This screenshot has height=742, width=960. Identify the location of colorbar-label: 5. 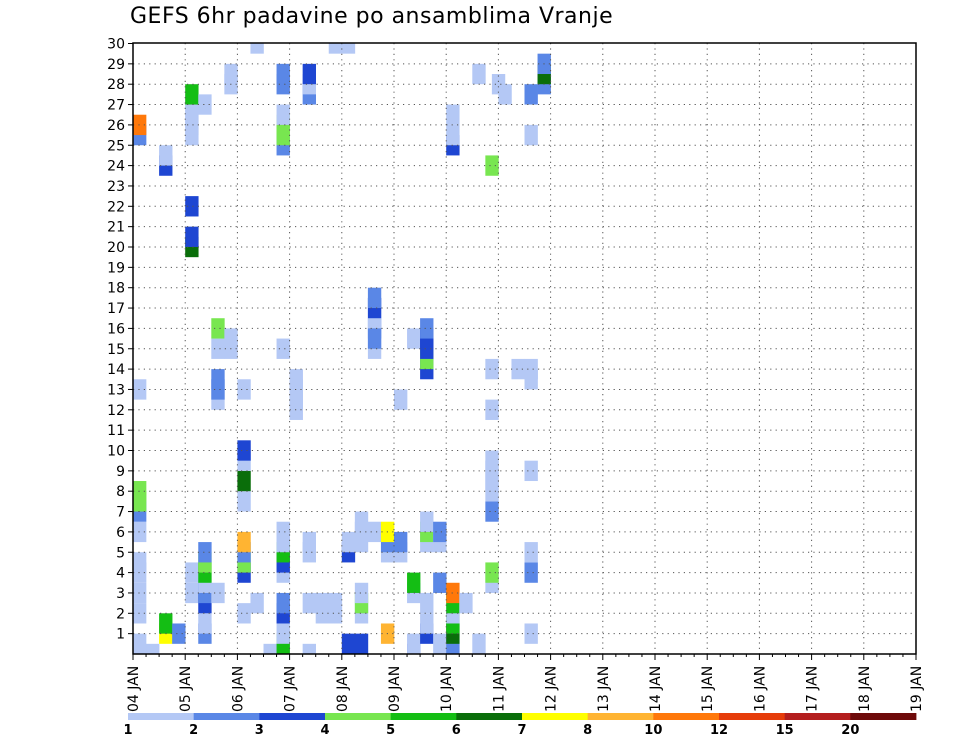
(390, 730).